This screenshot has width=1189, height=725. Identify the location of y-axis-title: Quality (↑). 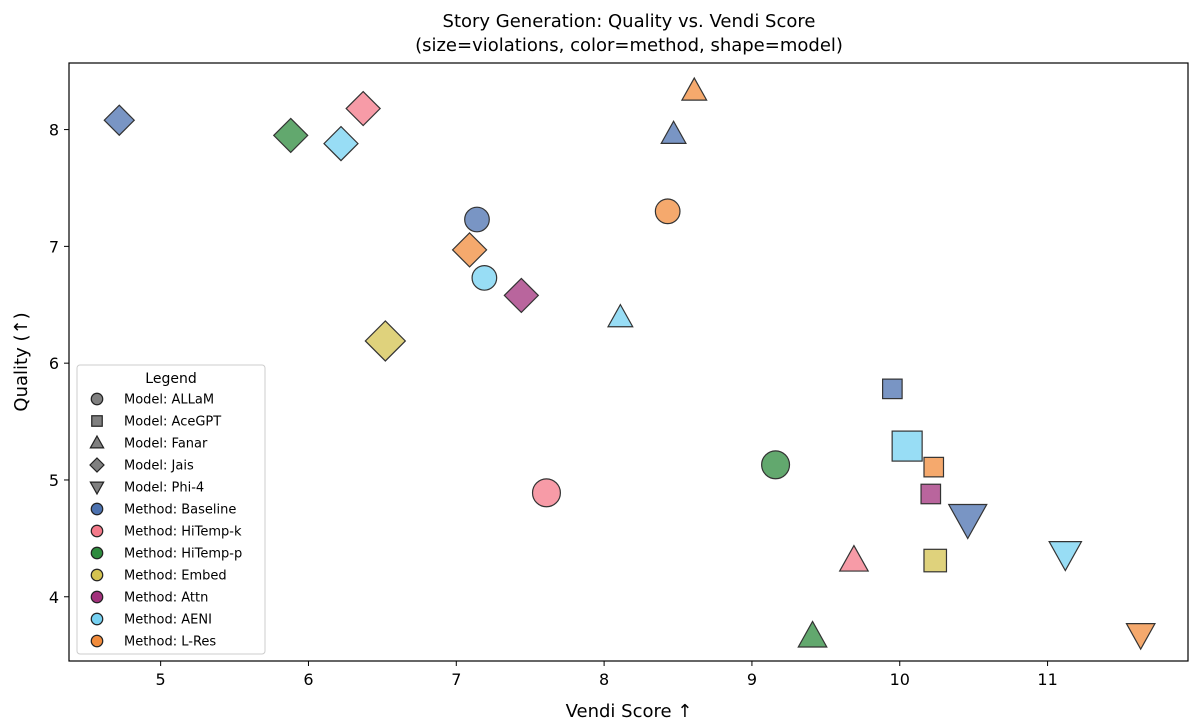
(21, 361).